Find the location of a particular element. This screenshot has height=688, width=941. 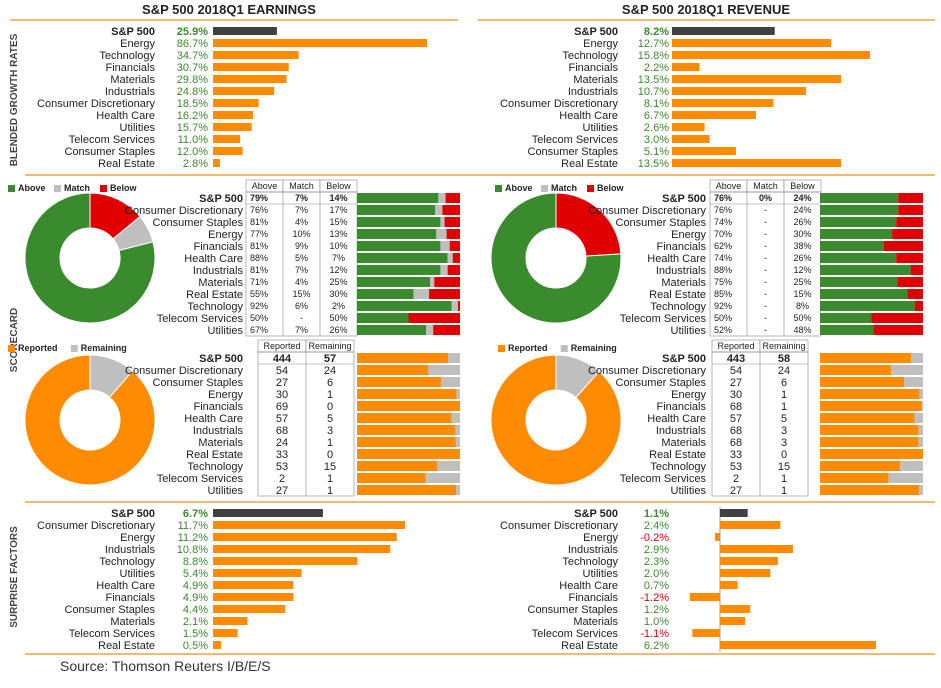

revenue-scorecard-label-5: Health Care is located at coordinates (676, 259).